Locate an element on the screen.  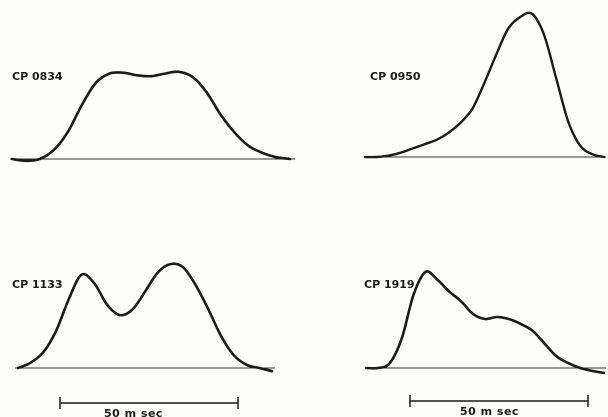
scale-bar-right: 50 m sec is located at coordinates (499, 406).